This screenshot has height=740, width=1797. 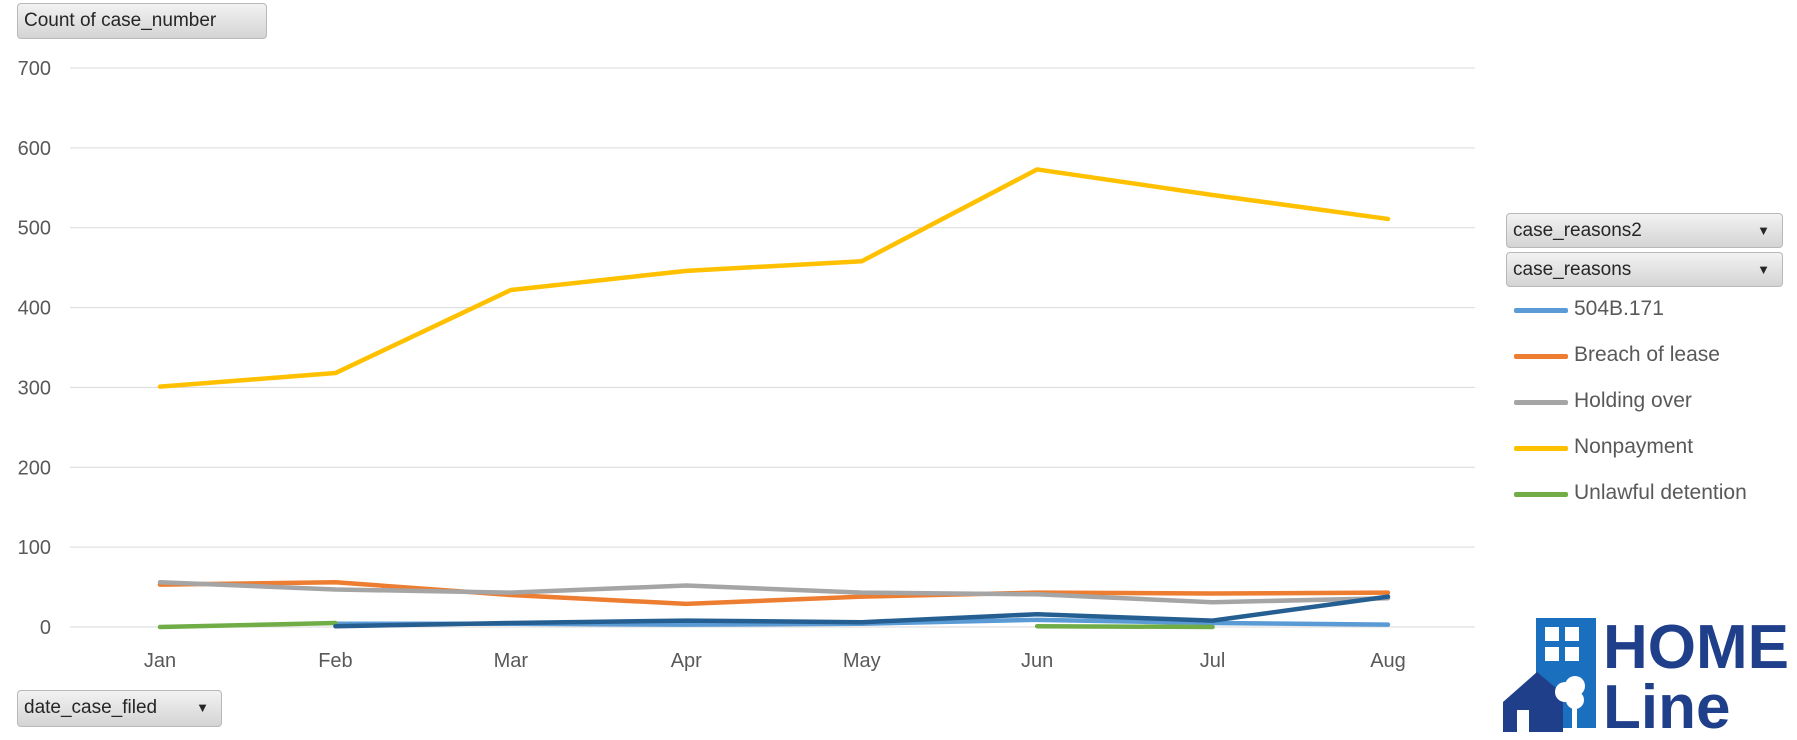 I want to click on legend-label: Holding over, so click(x=1633, y=400).